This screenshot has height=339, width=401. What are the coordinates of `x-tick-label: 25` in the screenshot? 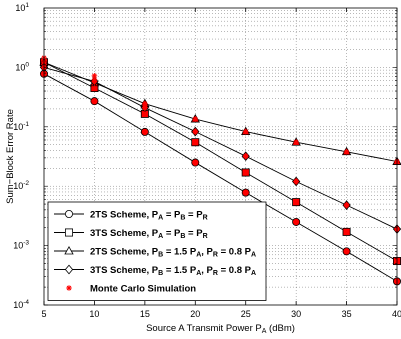 It's located at (246, 314).